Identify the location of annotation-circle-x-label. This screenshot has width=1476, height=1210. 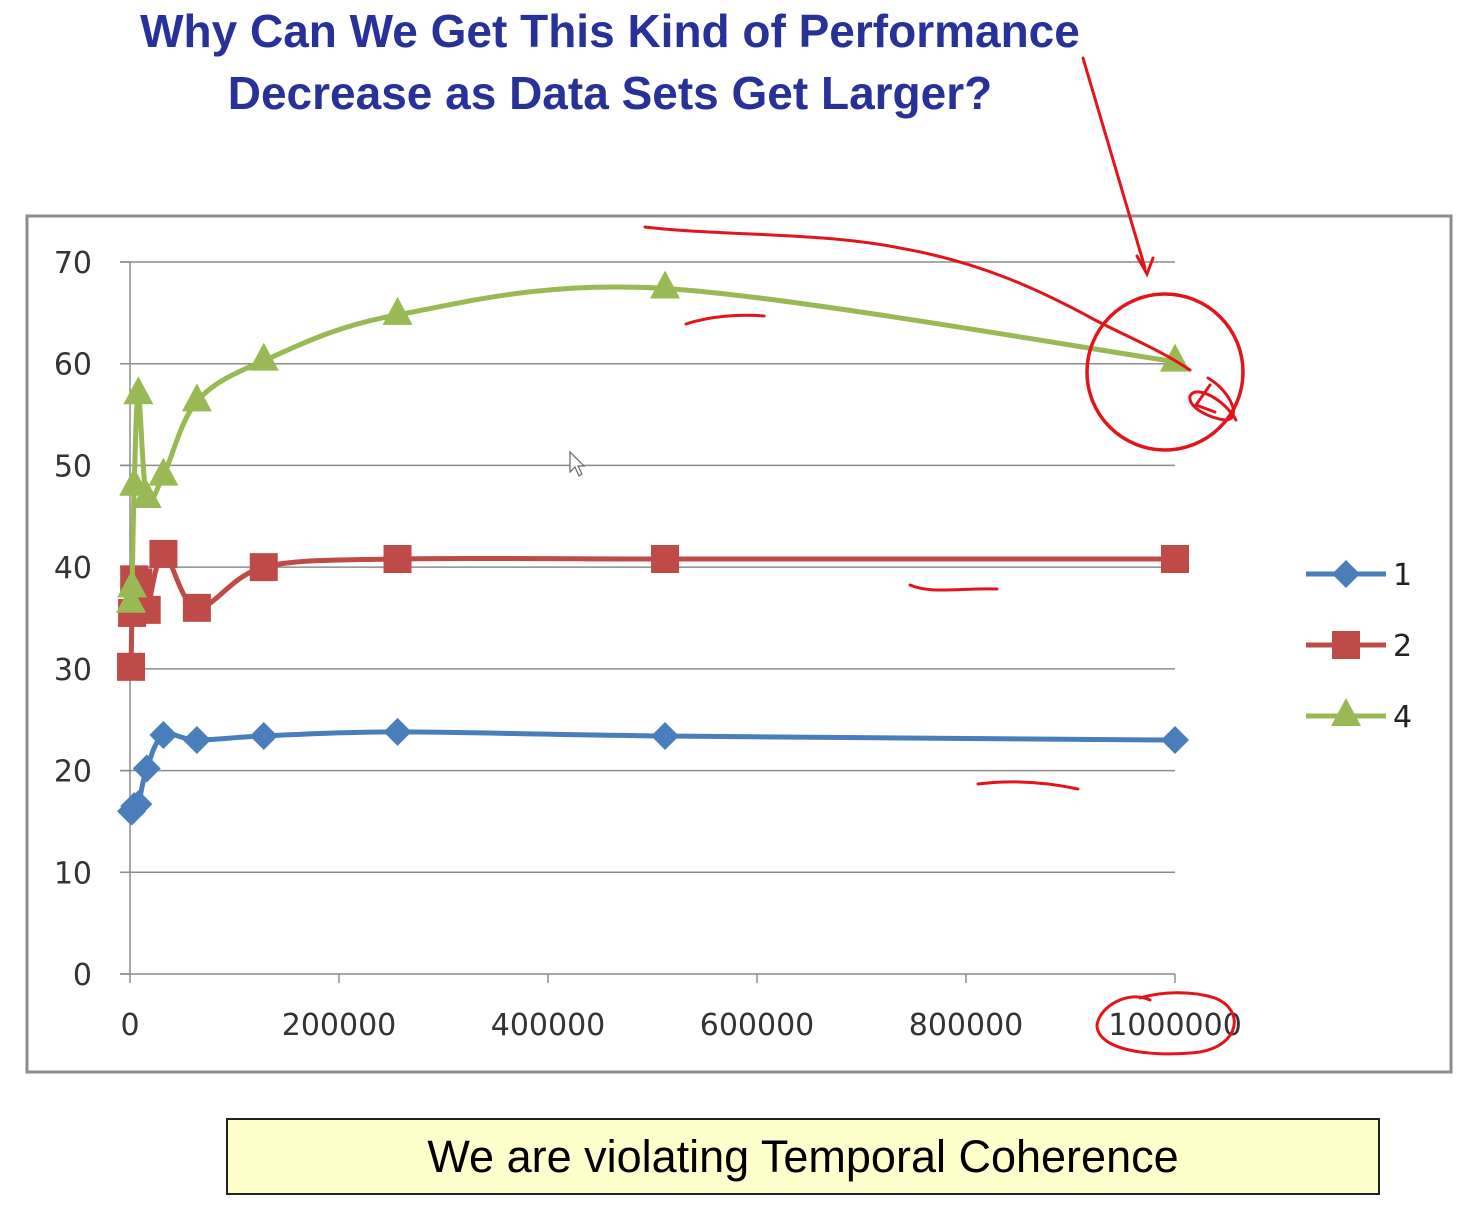
(1165, 1023).